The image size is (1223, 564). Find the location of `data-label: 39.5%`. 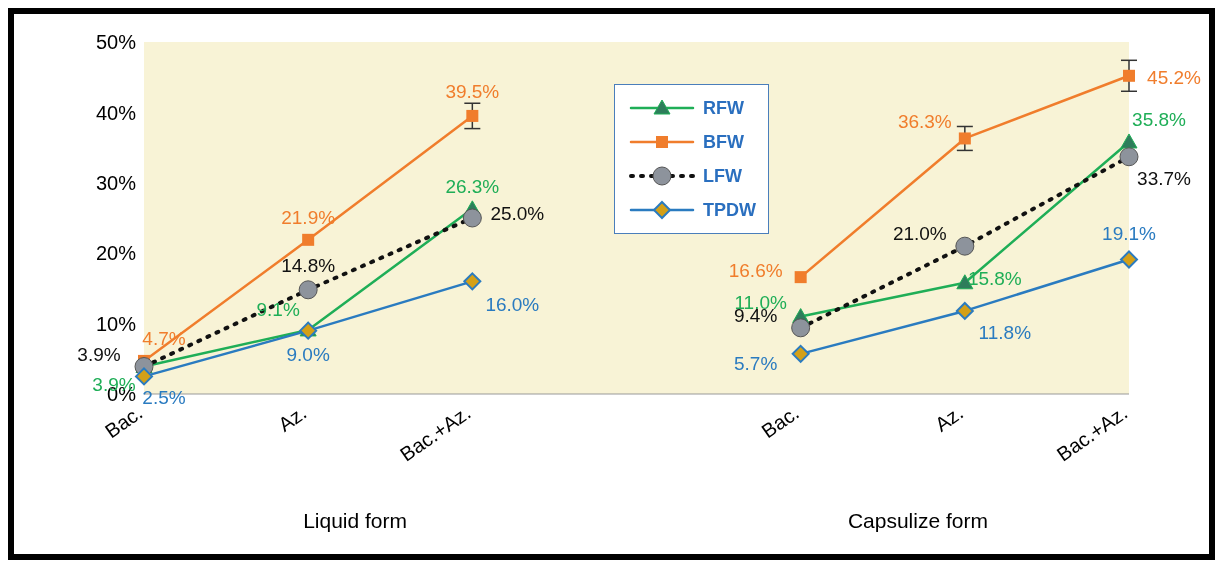

data-label: 39.5% is located at coordinates (472, 91).